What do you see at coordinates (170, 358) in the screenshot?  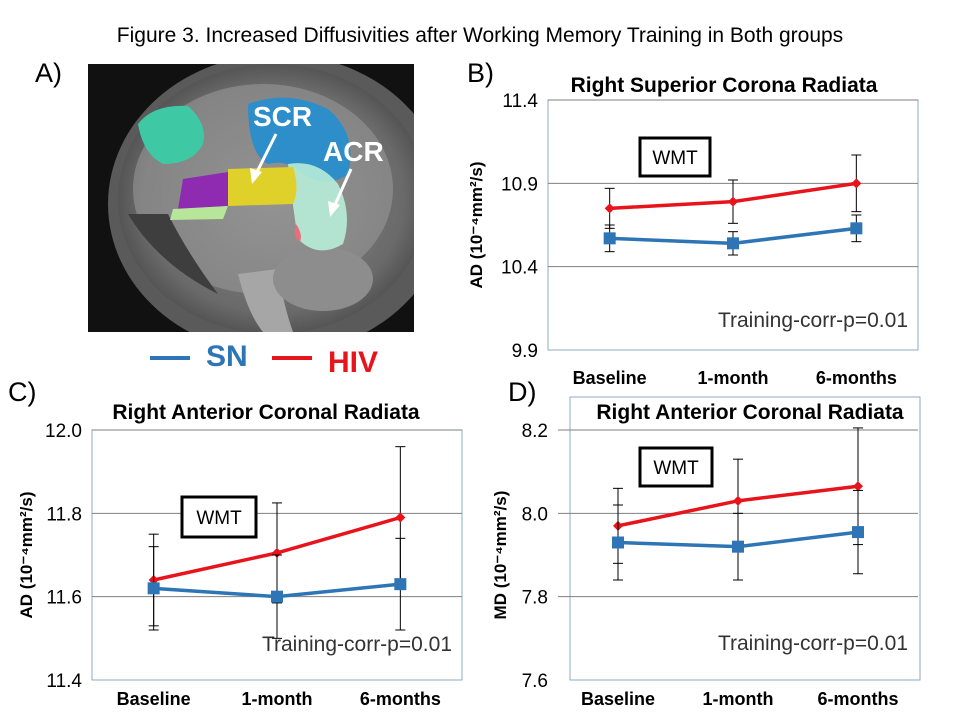 I see `legend-swatch-sn` at bounding box center [170, 358].